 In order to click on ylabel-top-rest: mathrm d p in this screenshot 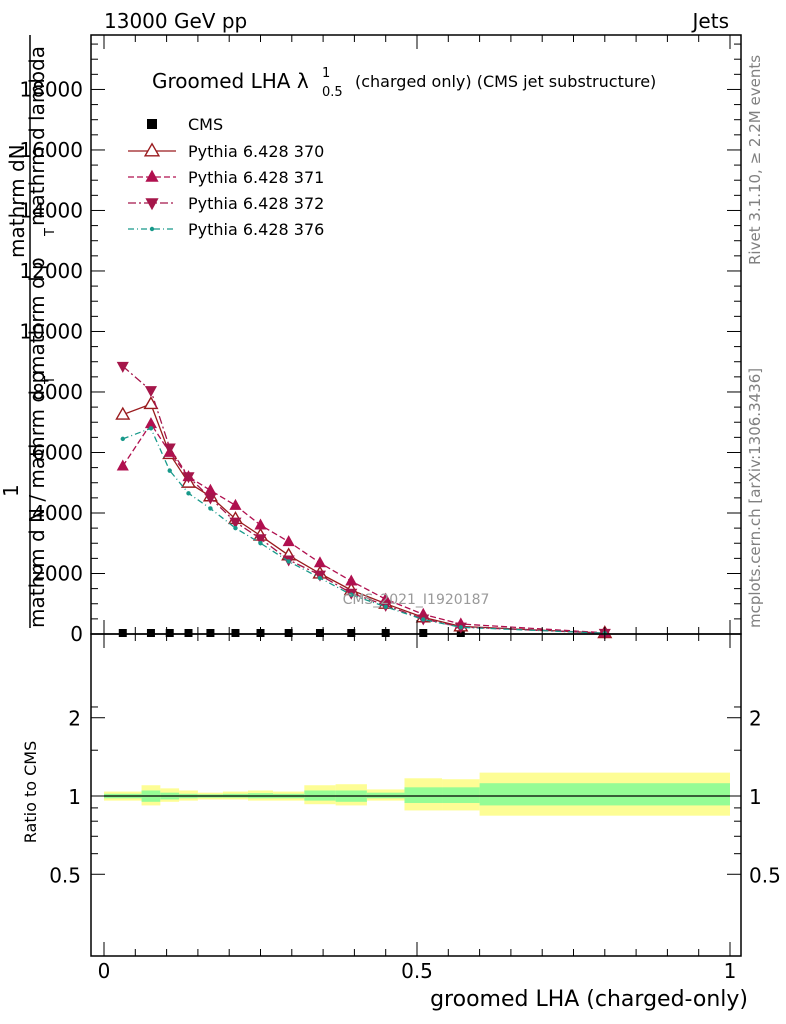, I will do `click(37, 316)`.